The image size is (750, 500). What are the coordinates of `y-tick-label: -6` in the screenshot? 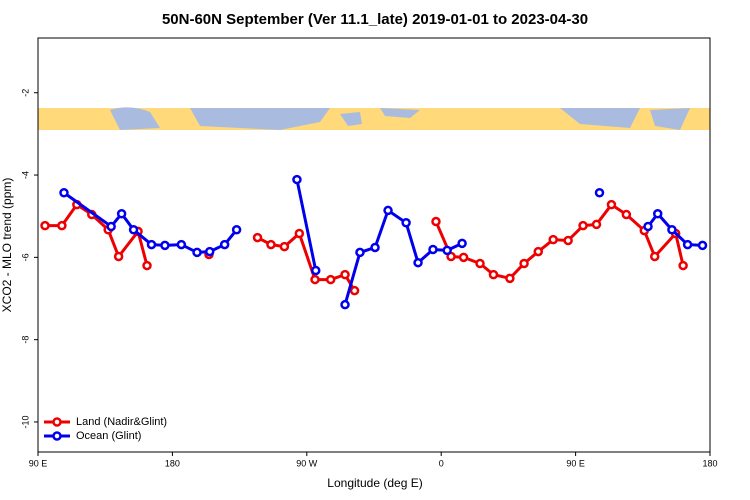 It's located at (25, 257).